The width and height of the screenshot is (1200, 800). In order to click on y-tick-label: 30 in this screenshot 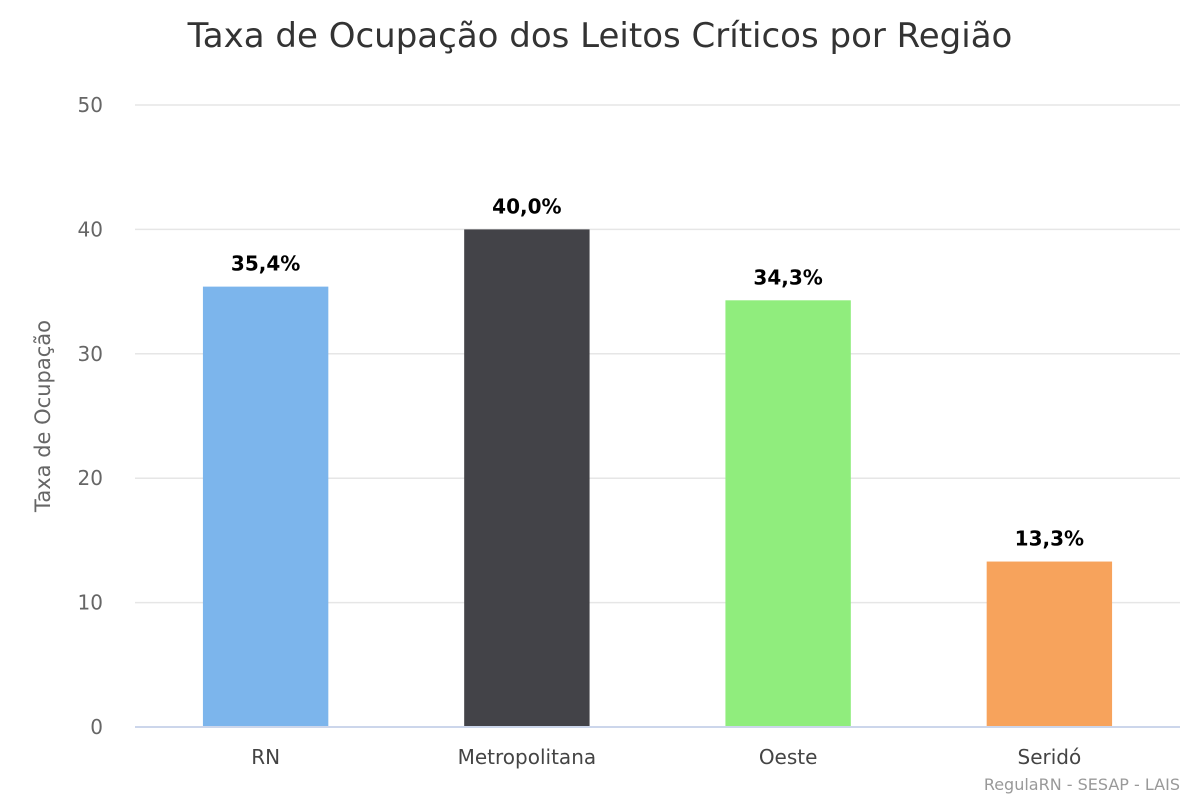, I will do `click(90, 354)`.